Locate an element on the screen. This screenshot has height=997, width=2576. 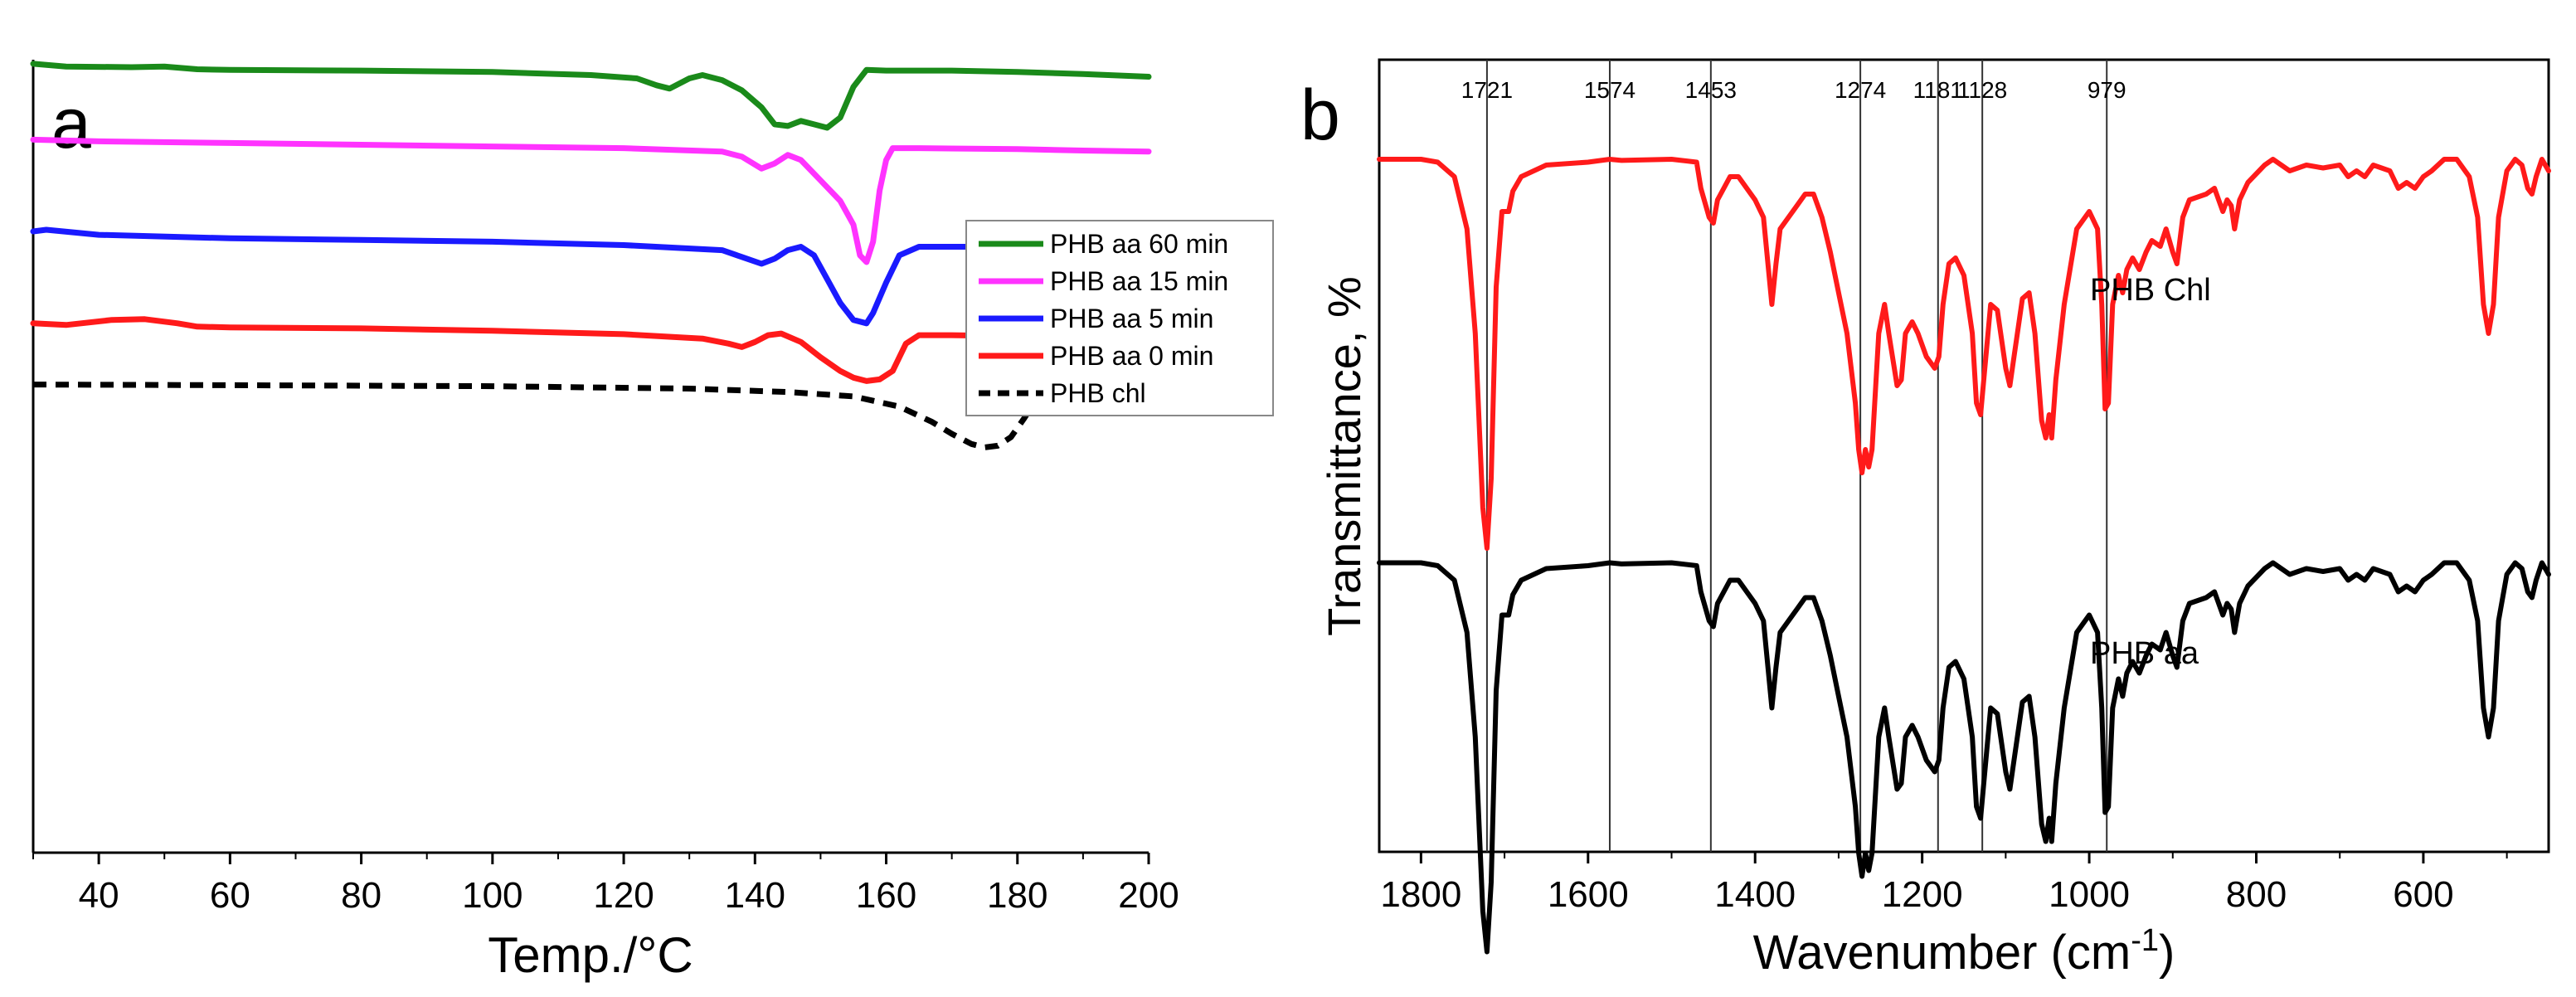
series-line-phb-aa-5-min is located at coordinates (591, 276).